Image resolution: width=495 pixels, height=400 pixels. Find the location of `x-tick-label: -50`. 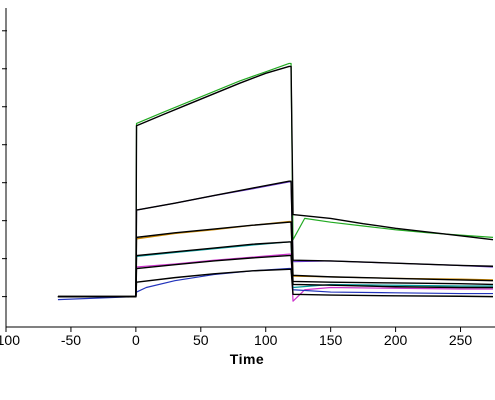

x-tick-label: -50 is located at coordinates (71, 340).